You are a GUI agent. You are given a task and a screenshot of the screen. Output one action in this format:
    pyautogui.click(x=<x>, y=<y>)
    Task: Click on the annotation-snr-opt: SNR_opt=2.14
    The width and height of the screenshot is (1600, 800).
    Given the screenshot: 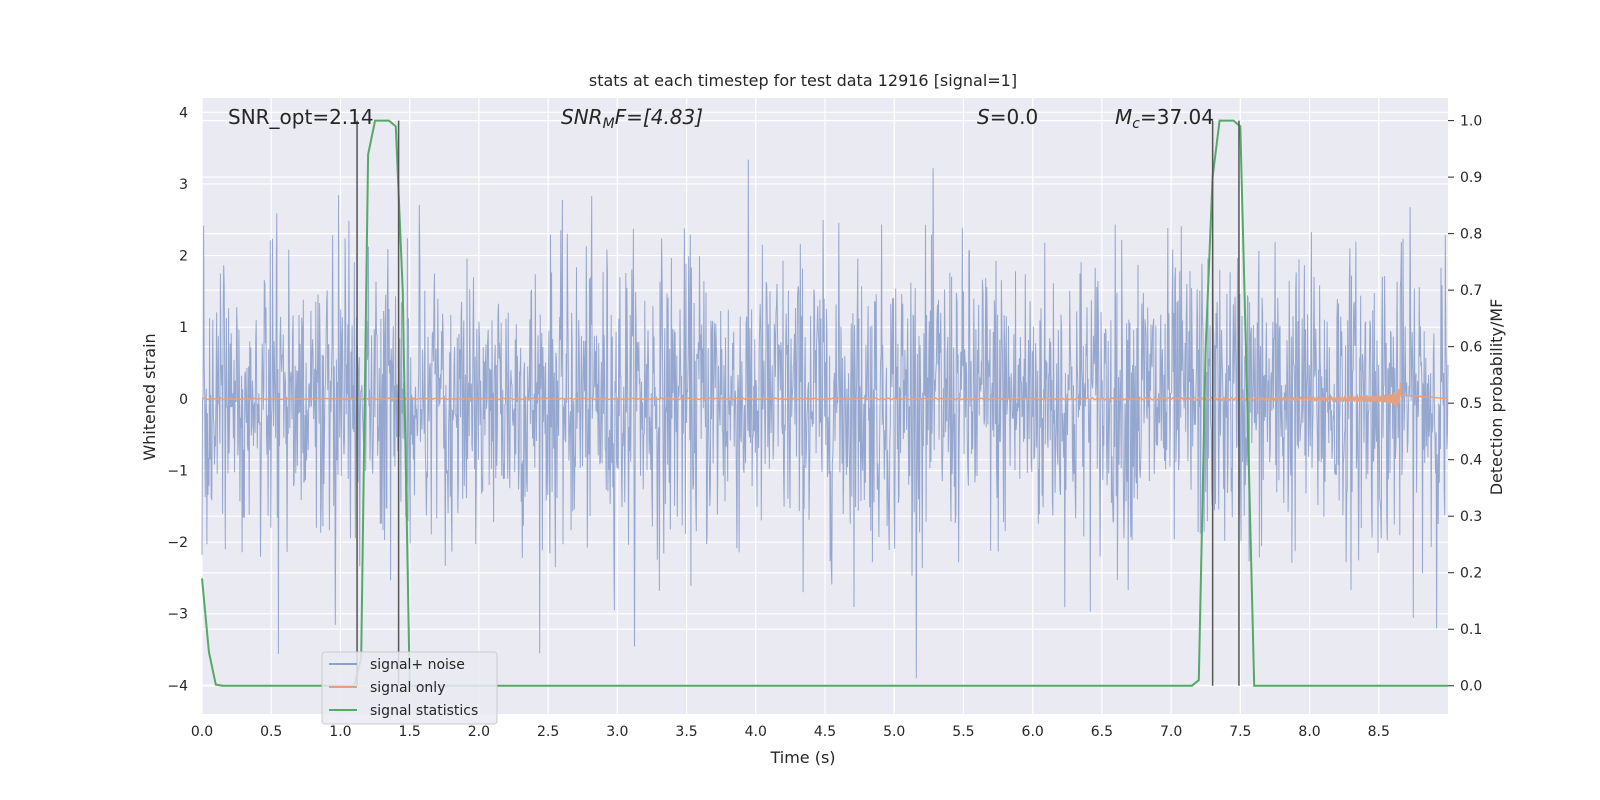 What is the action you would take?
    pyautogui.click(x=301, y=117)
    